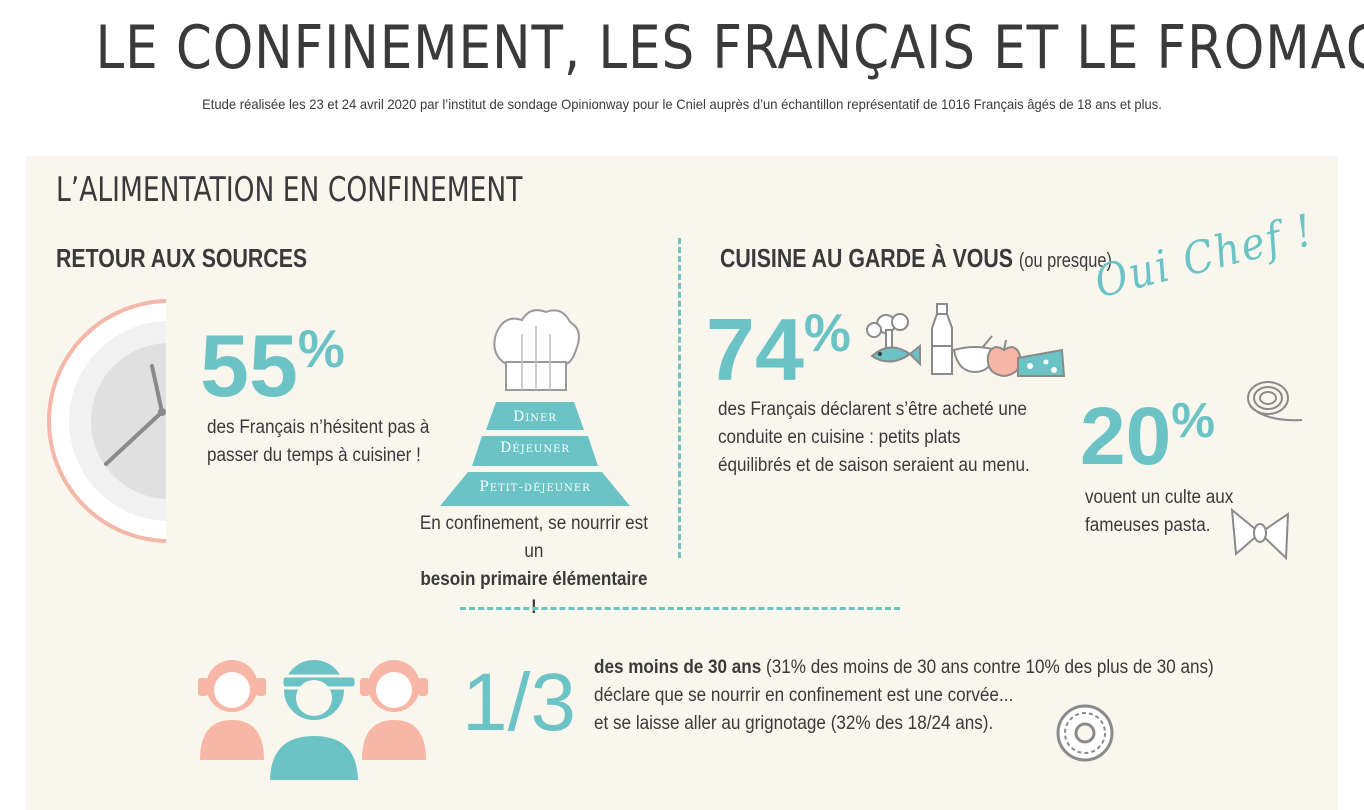 This screenshot has height=810, width=1364. I want to click on vertical-divider, so click(679, 398).